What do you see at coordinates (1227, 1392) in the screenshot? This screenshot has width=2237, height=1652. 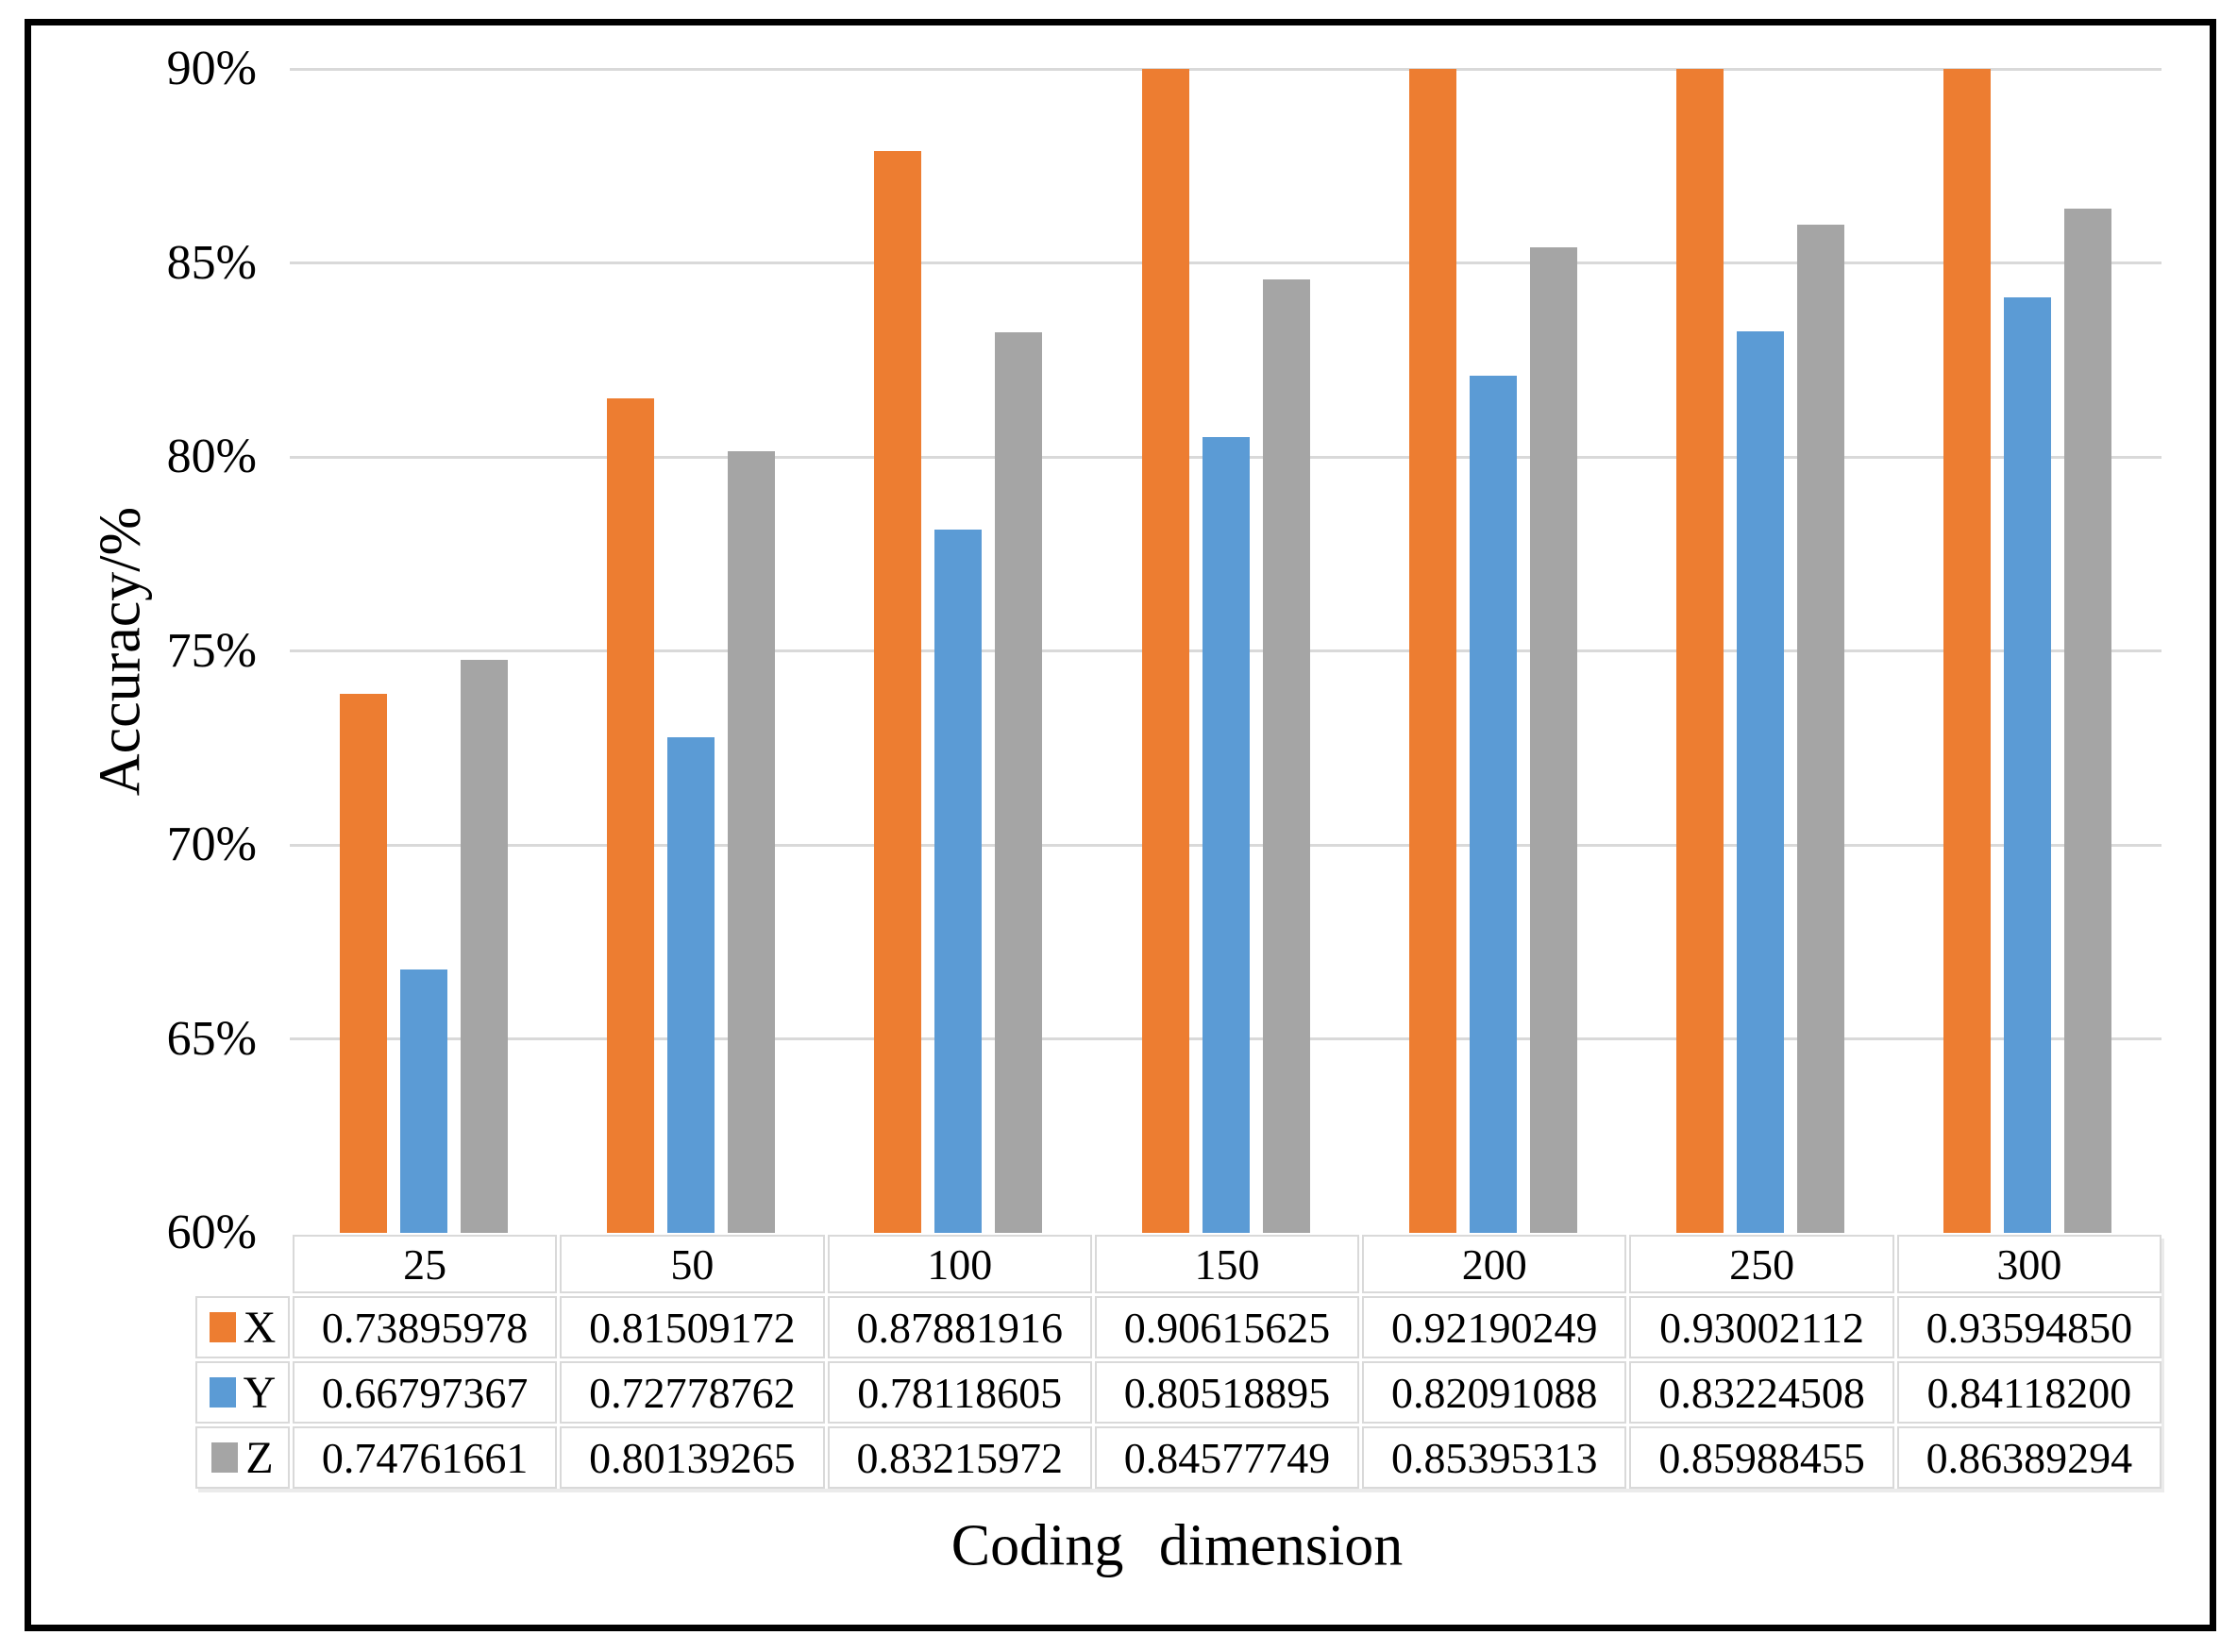 I see `table-value-cell: 0.80518895` at bounding box center [1227, 1392].